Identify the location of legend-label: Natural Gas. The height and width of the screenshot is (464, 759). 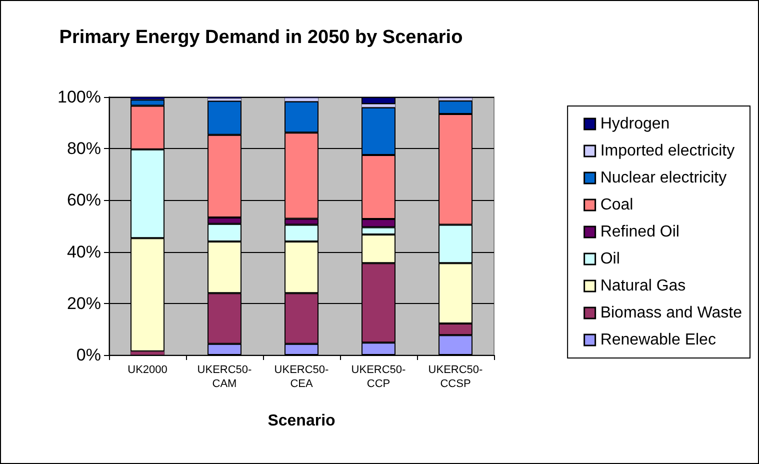
(643, 286).